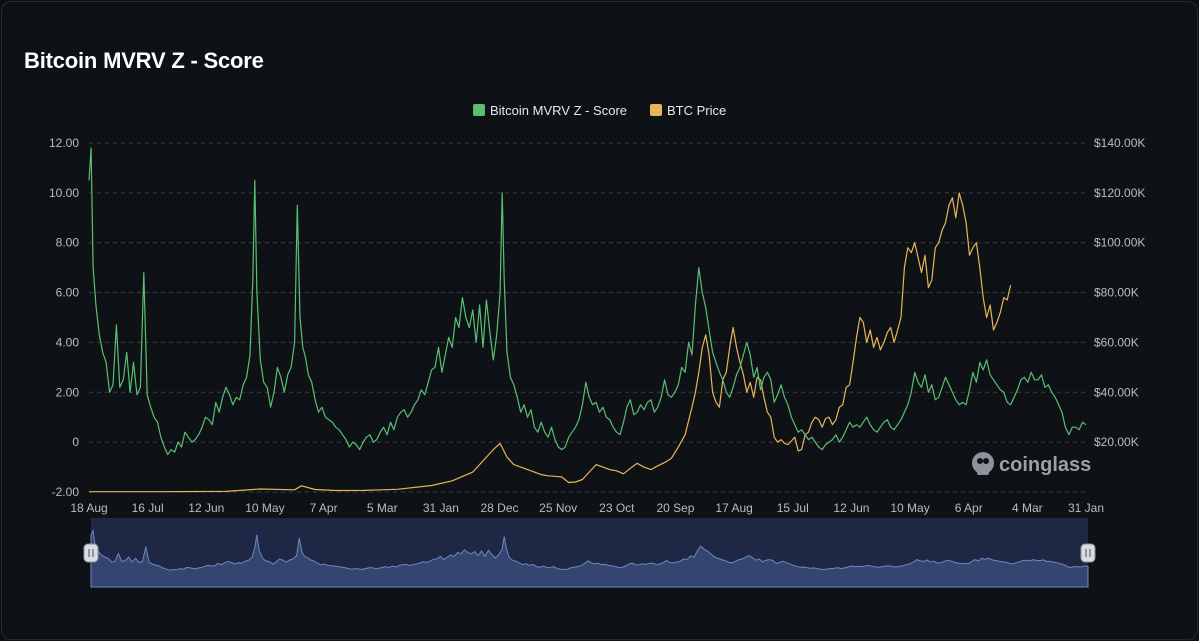  What do you see at coordinates (1116, 293) in the screenshot?
I see `y-right-tick-label: $80.00K` at bounding box center [1116, 293].